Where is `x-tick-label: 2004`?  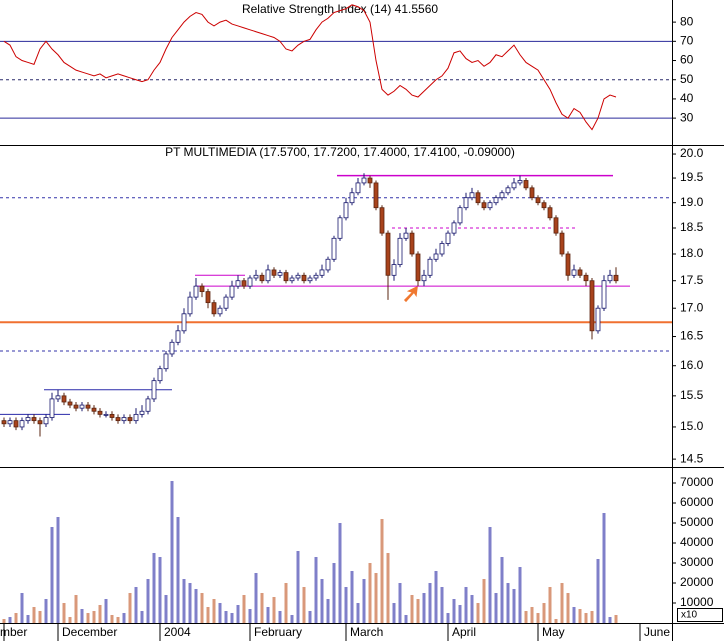
x-tick-label: 2004 is located at coordinates (177, 632).